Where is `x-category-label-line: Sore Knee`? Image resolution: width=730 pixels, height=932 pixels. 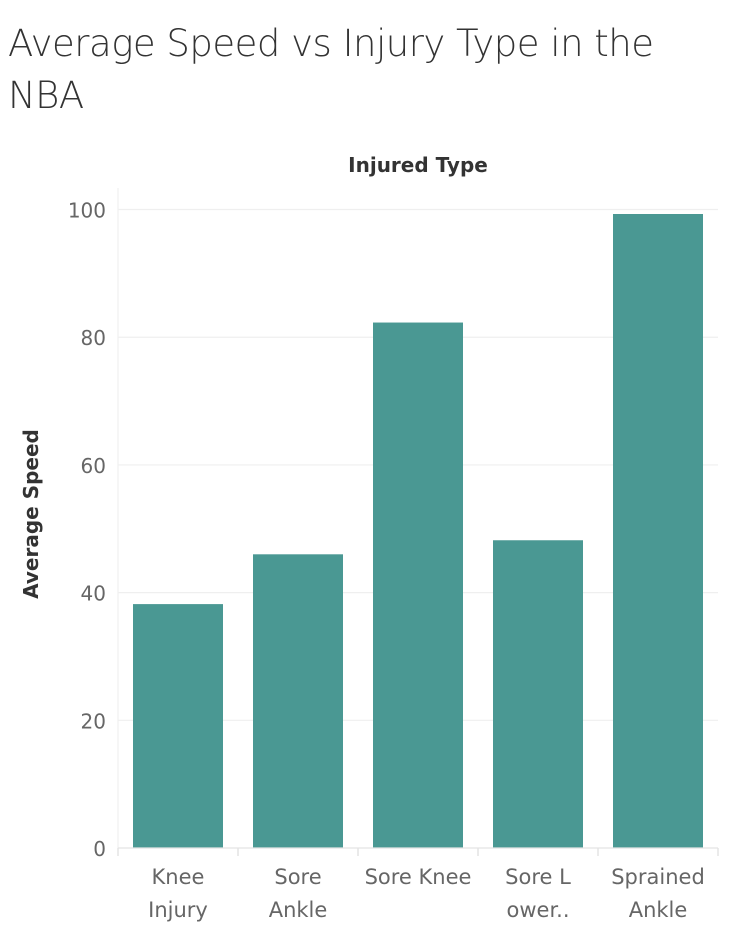 x-category-label-line: Sore Knee is located at coordinates (418, 877).